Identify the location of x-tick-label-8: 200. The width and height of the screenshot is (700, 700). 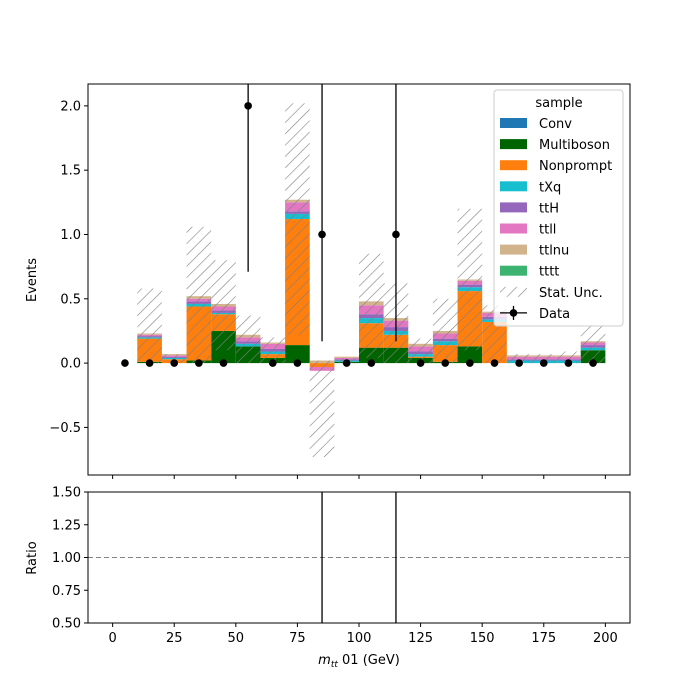
(605, 638).